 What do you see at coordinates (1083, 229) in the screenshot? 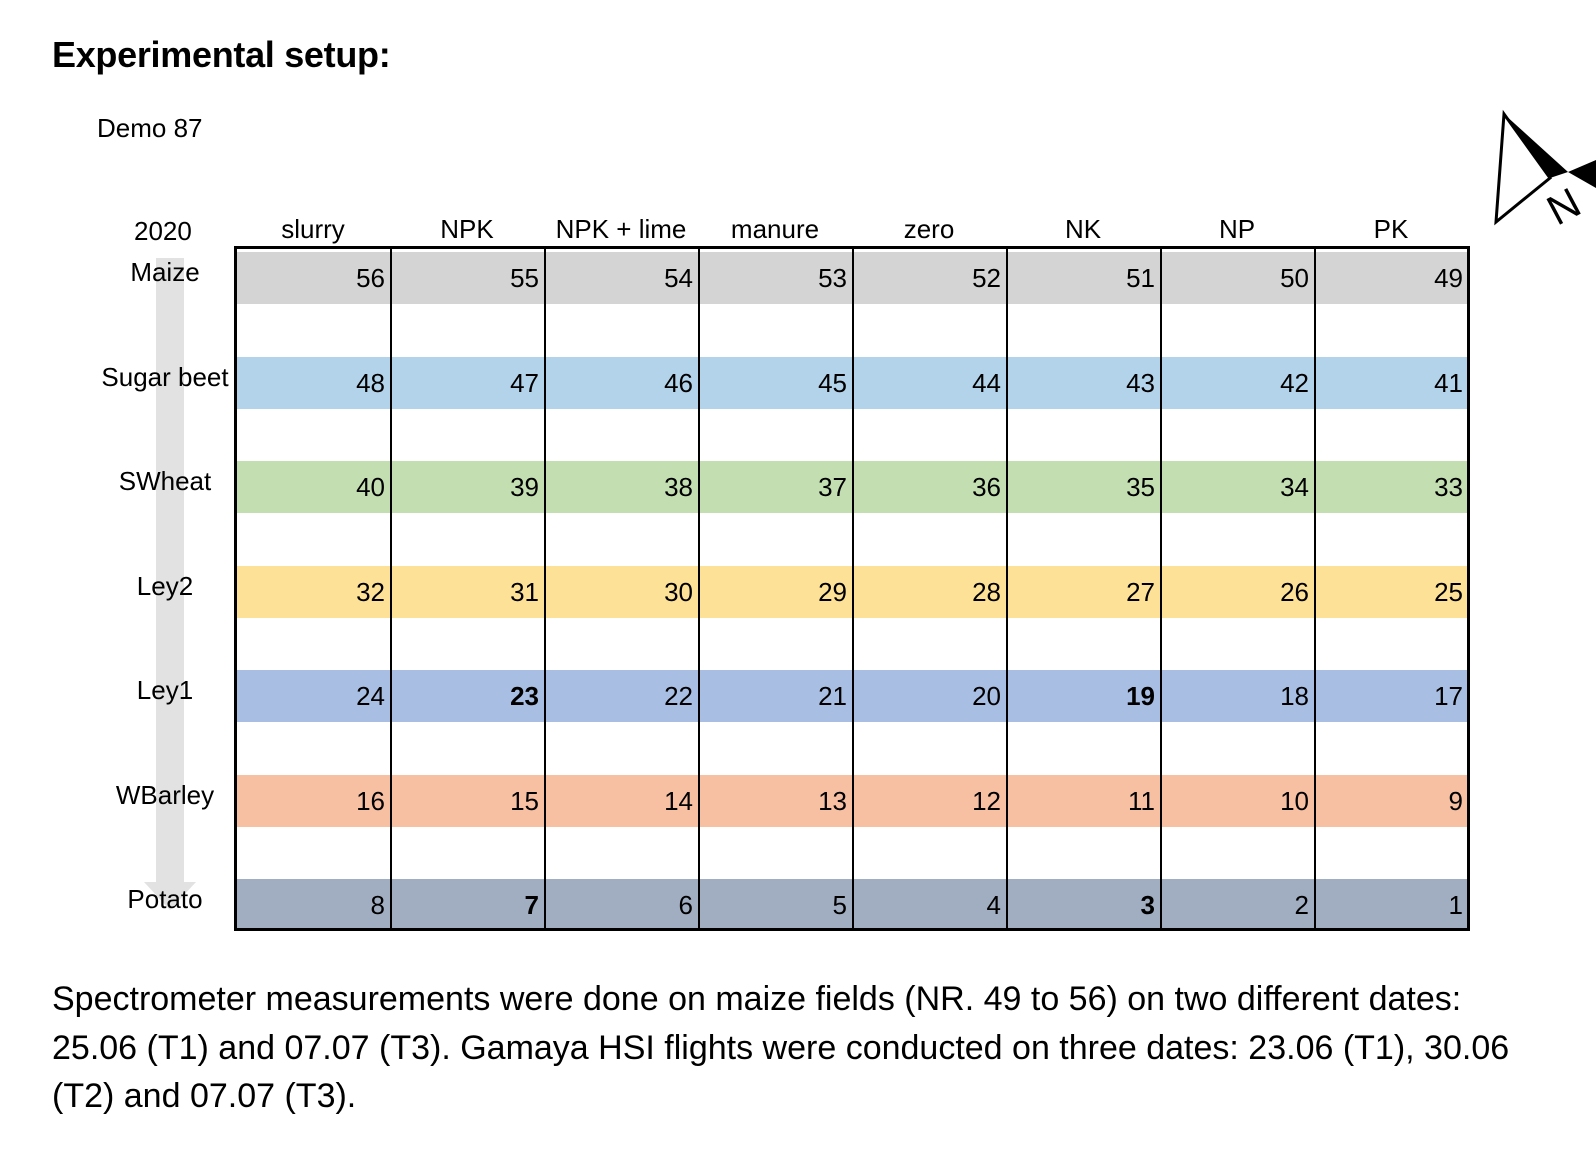
I see `column-header: NK` at bounding box center [1083, 229].